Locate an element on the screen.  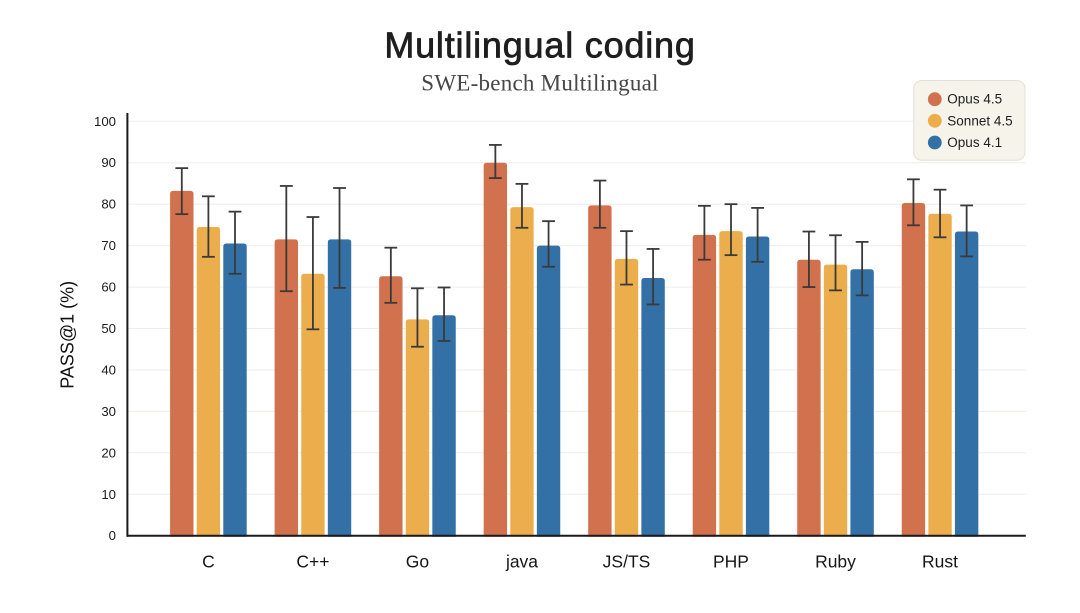
svg-text: 10 is located at coordinates (108, 494).